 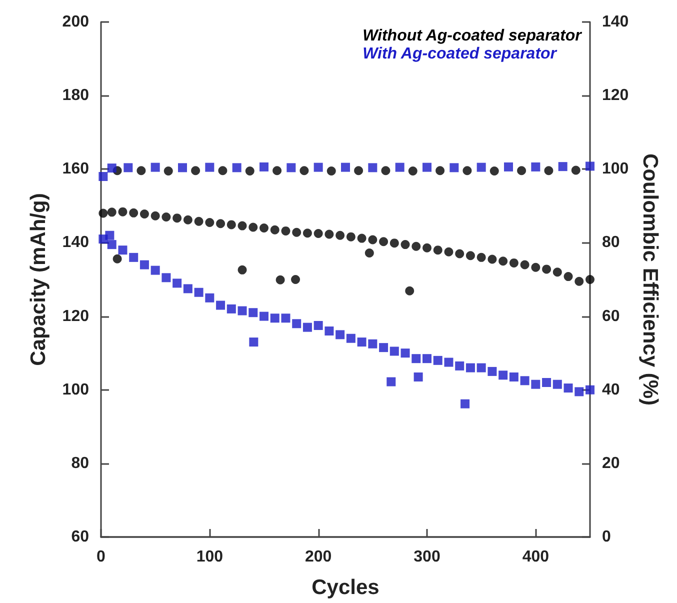 I want to click on x-tick-label: 100, so click(x=210, y=557).